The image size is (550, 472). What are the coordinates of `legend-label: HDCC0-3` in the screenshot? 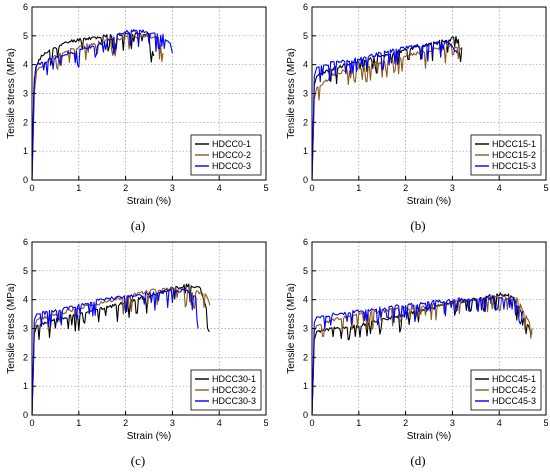 It's located at (231, 166).